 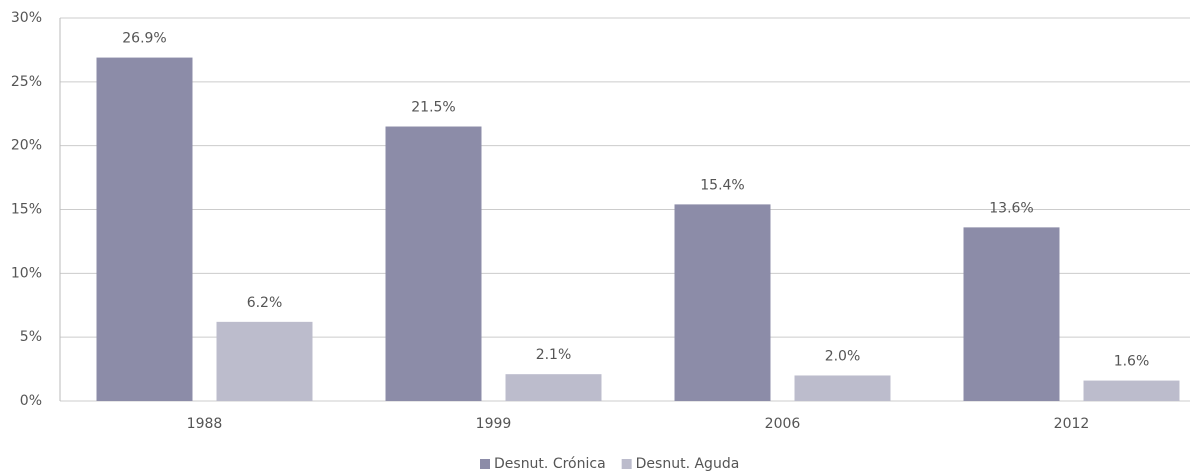 I want to click on data-label: 26.9%, so click(x=144, y=39).